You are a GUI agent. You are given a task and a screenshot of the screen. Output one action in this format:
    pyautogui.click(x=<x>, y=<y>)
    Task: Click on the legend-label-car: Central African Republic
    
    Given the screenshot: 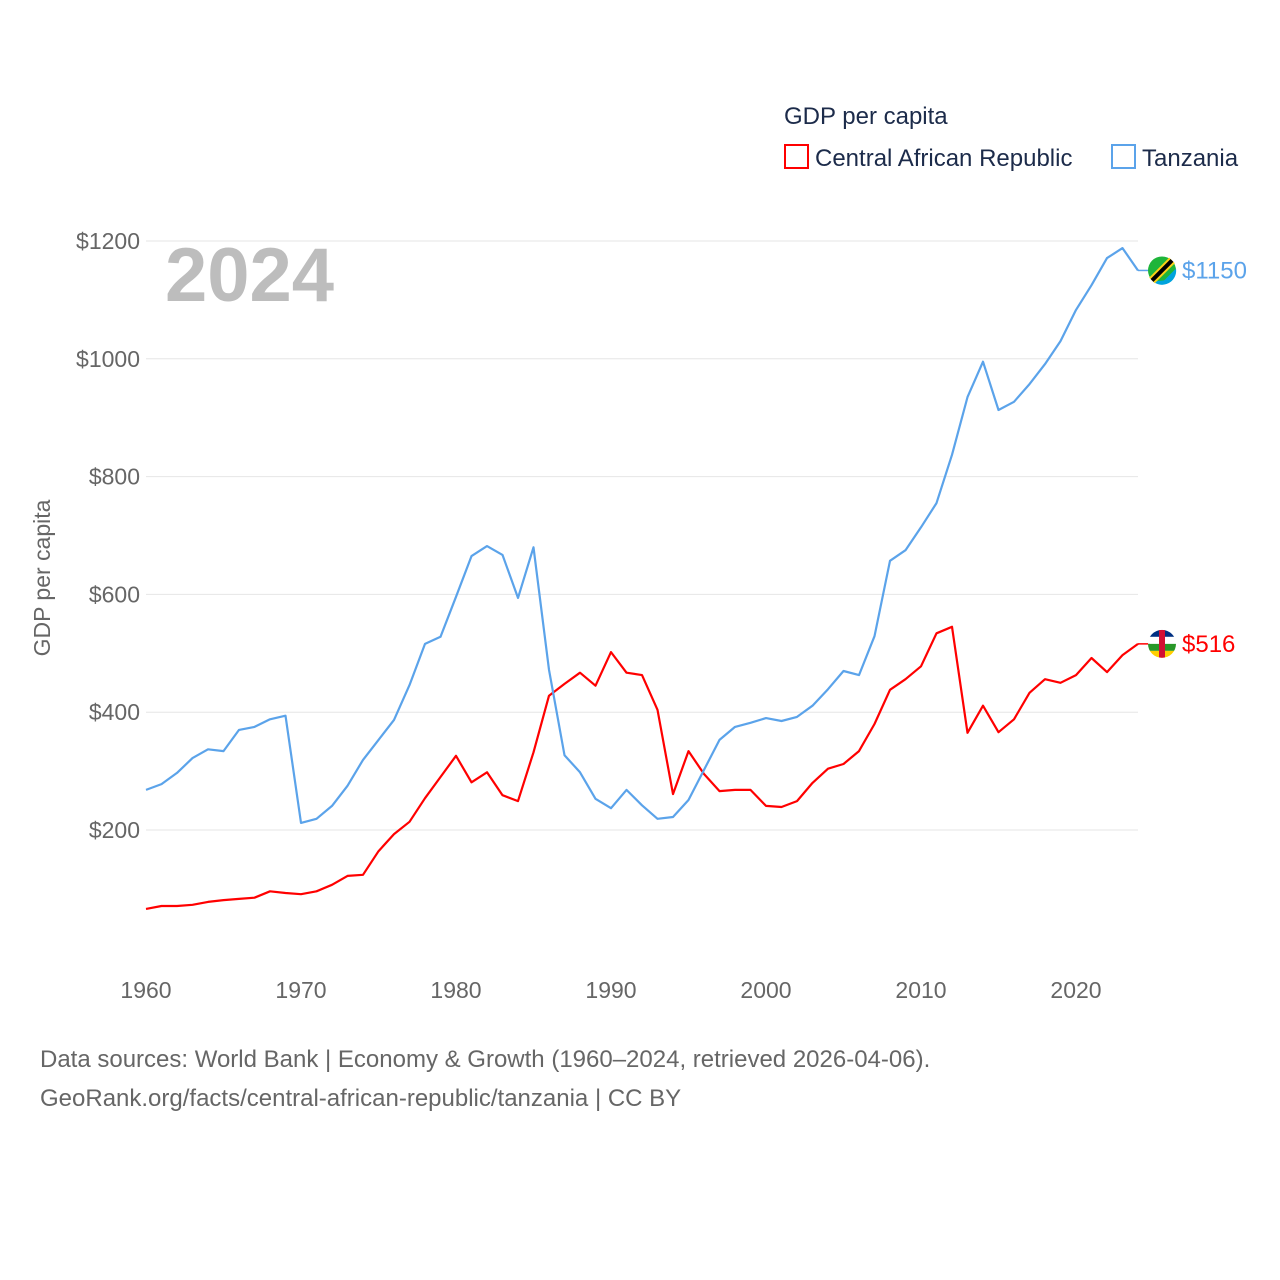 What is the action you would take?
    pyautogui.click(x=943, y=158)
    